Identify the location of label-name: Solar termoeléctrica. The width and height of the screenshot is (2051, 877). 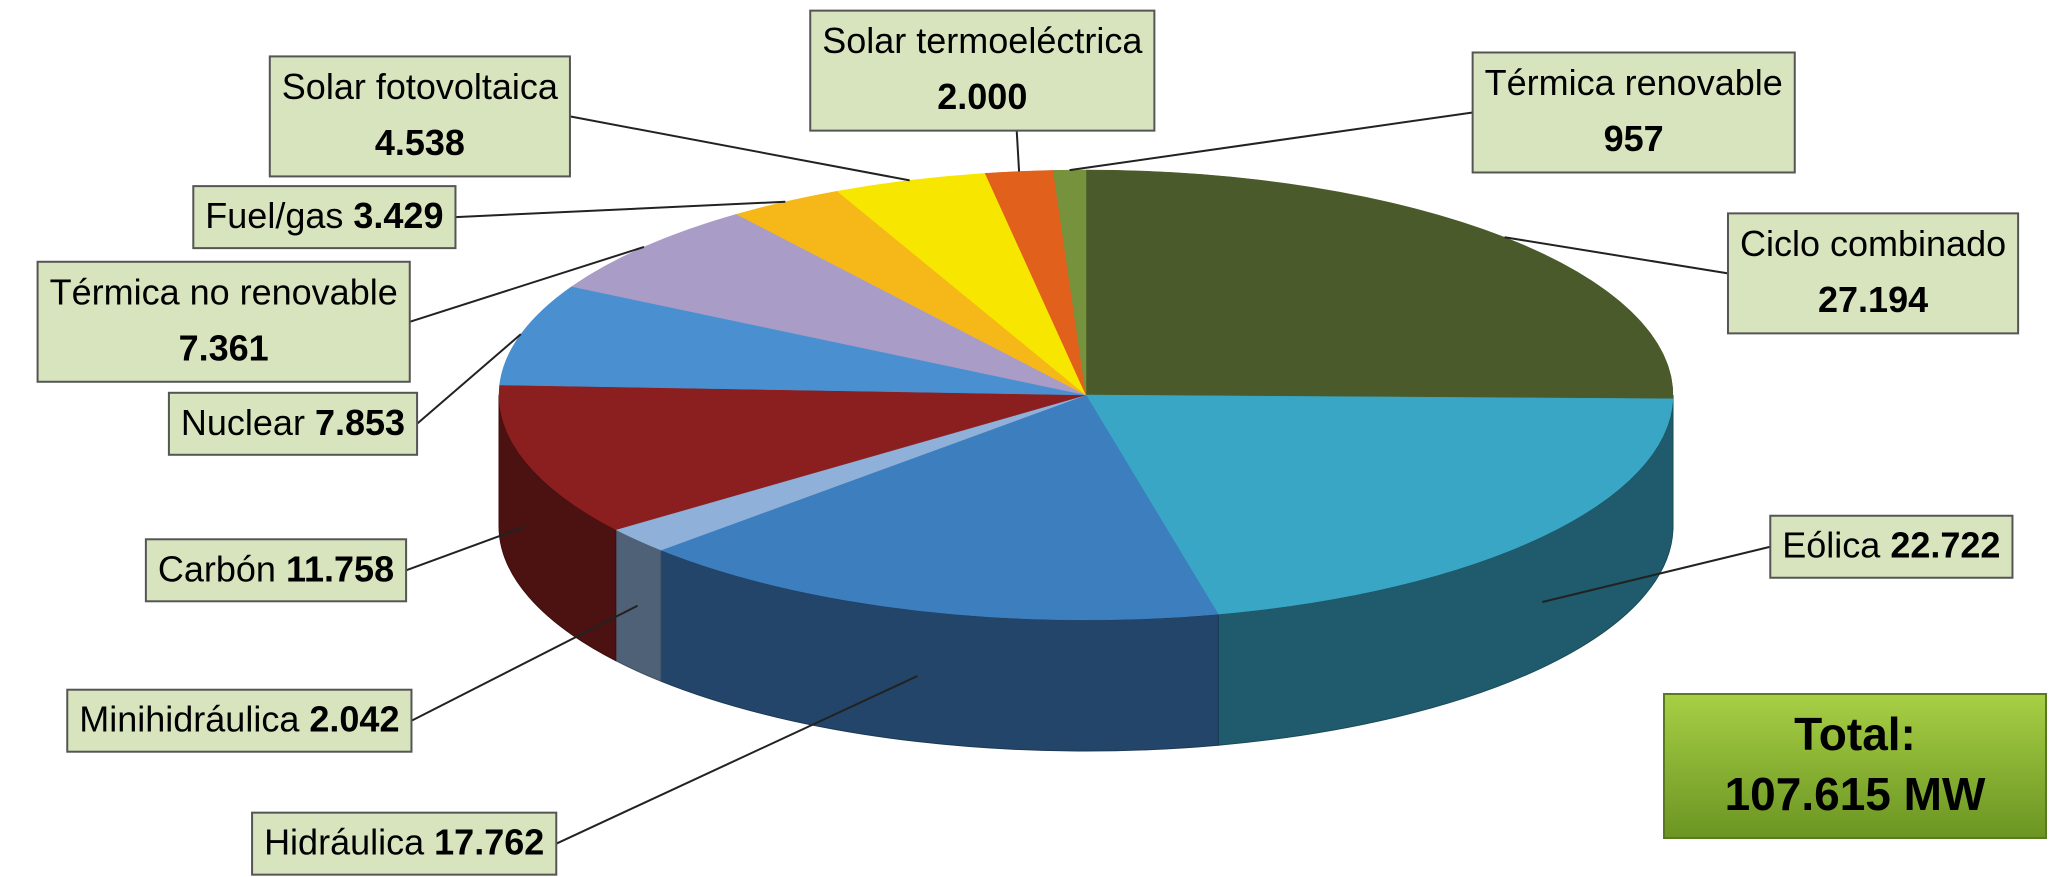
(982, 40).